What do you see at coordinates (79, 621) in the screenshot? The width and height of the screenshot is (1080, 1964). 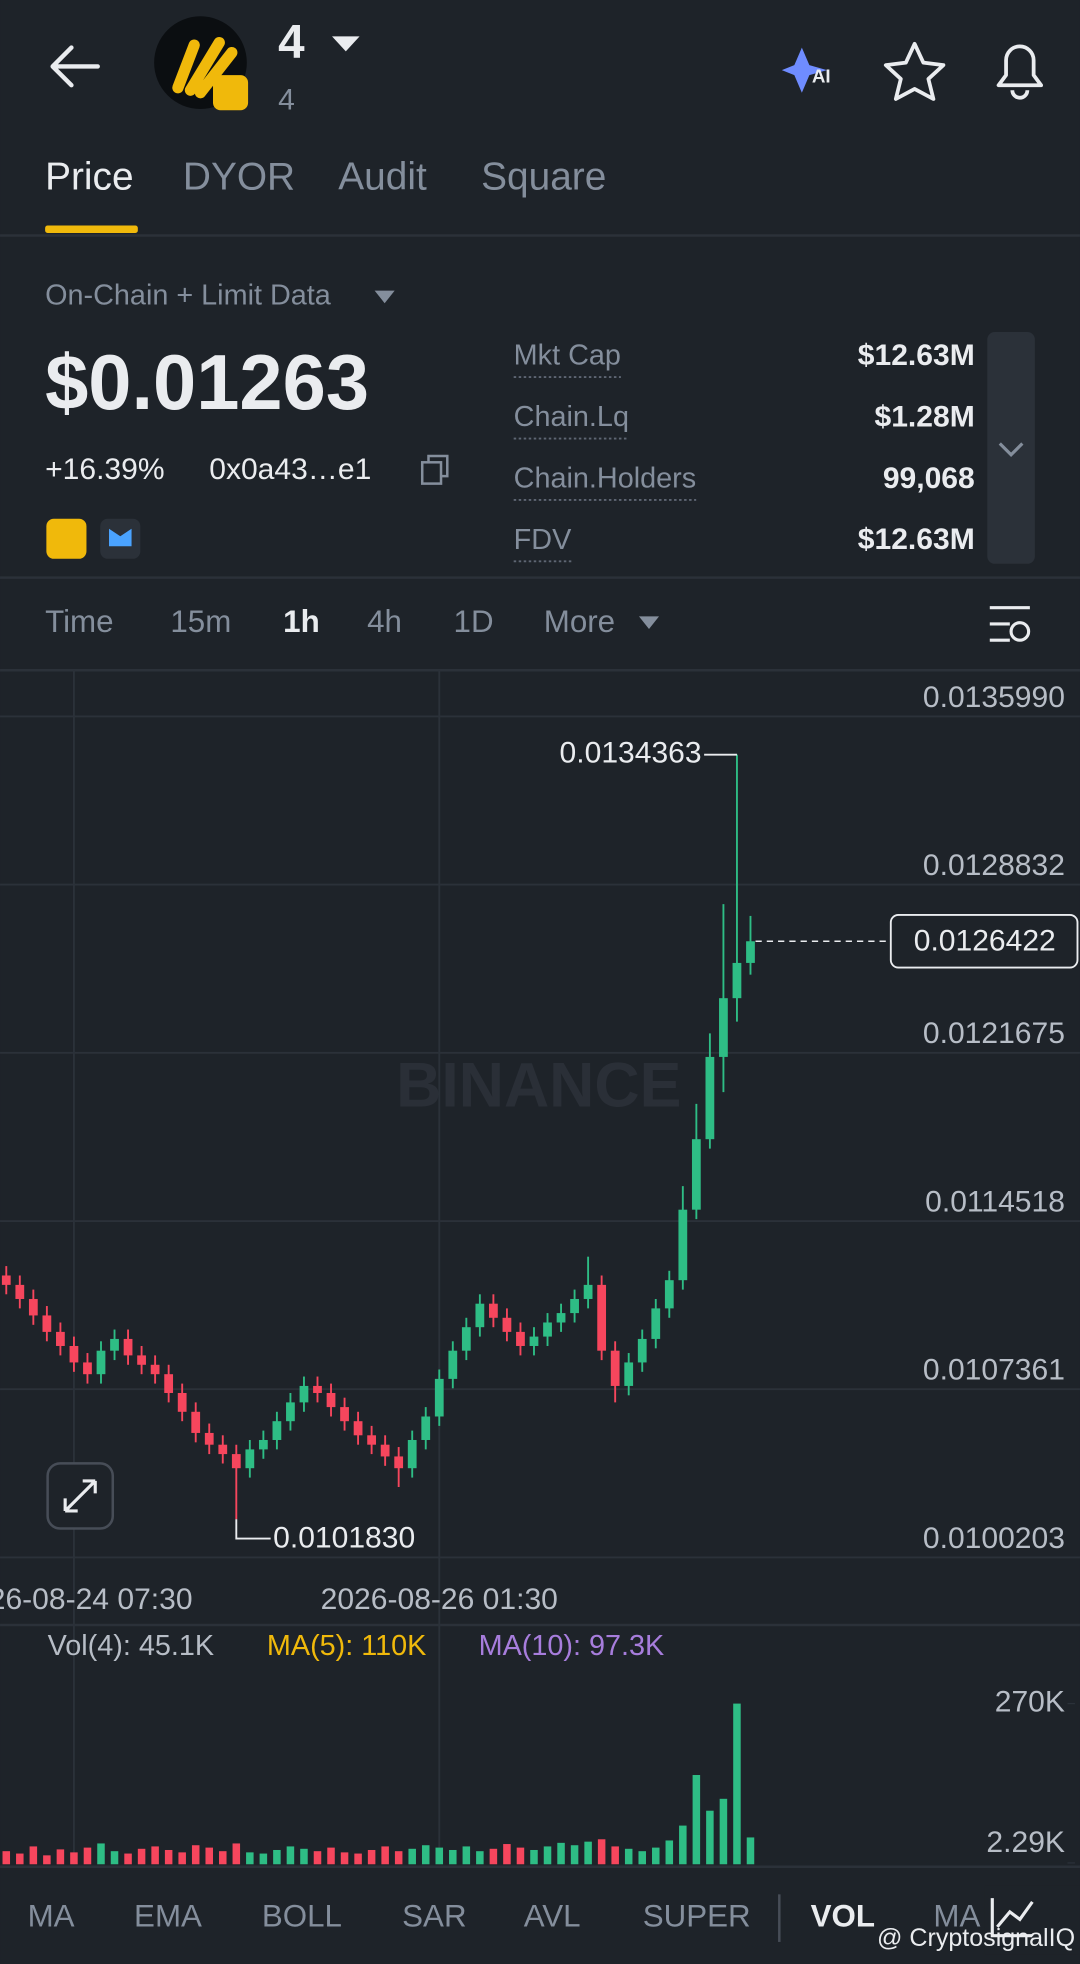 I see `interval: Time` at bounding box center [79, 621].